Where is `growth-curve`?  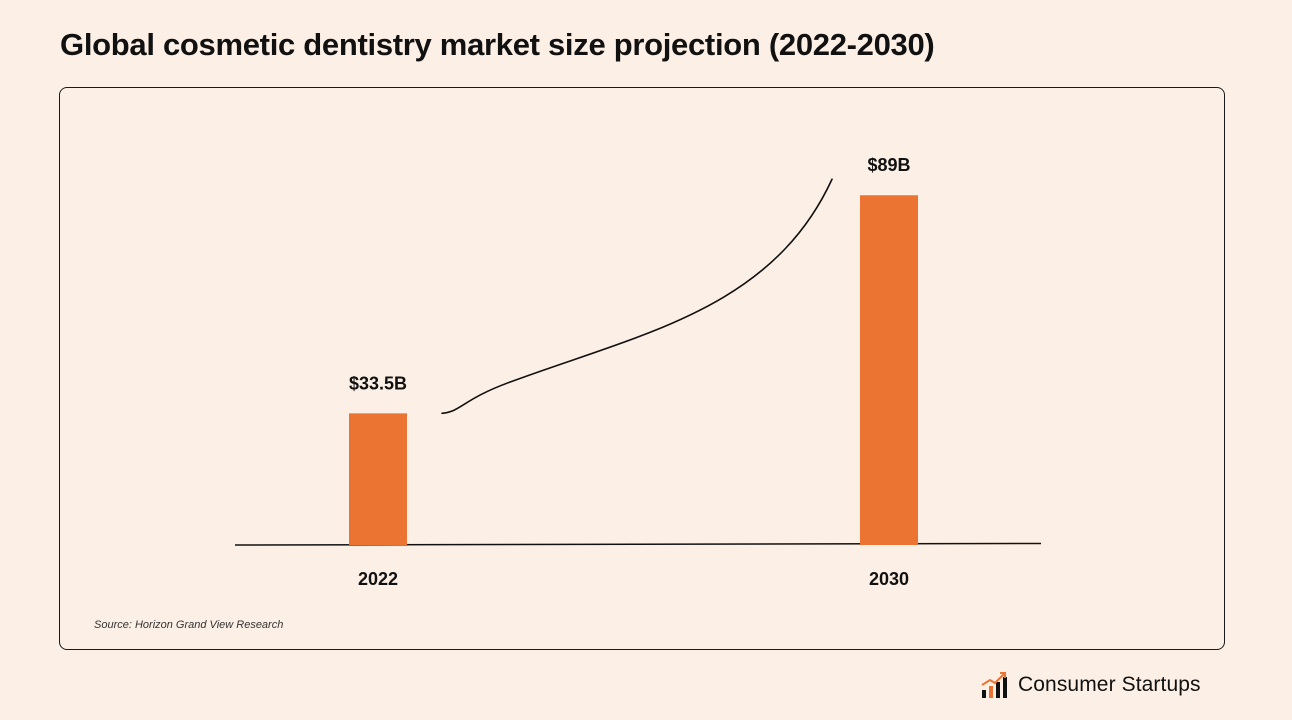
growth-curve is located at coordinates (637, 296).